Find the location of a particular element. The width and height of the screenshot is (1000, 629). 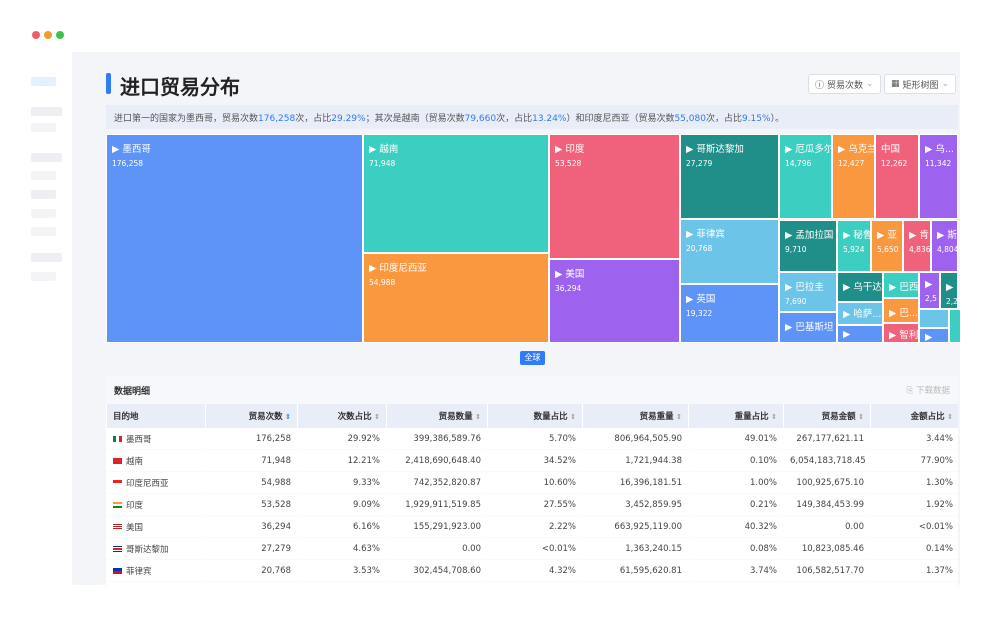

treemap-cell: ▶ 孟加拉国 9,710 is located at coordinates (808, 246).